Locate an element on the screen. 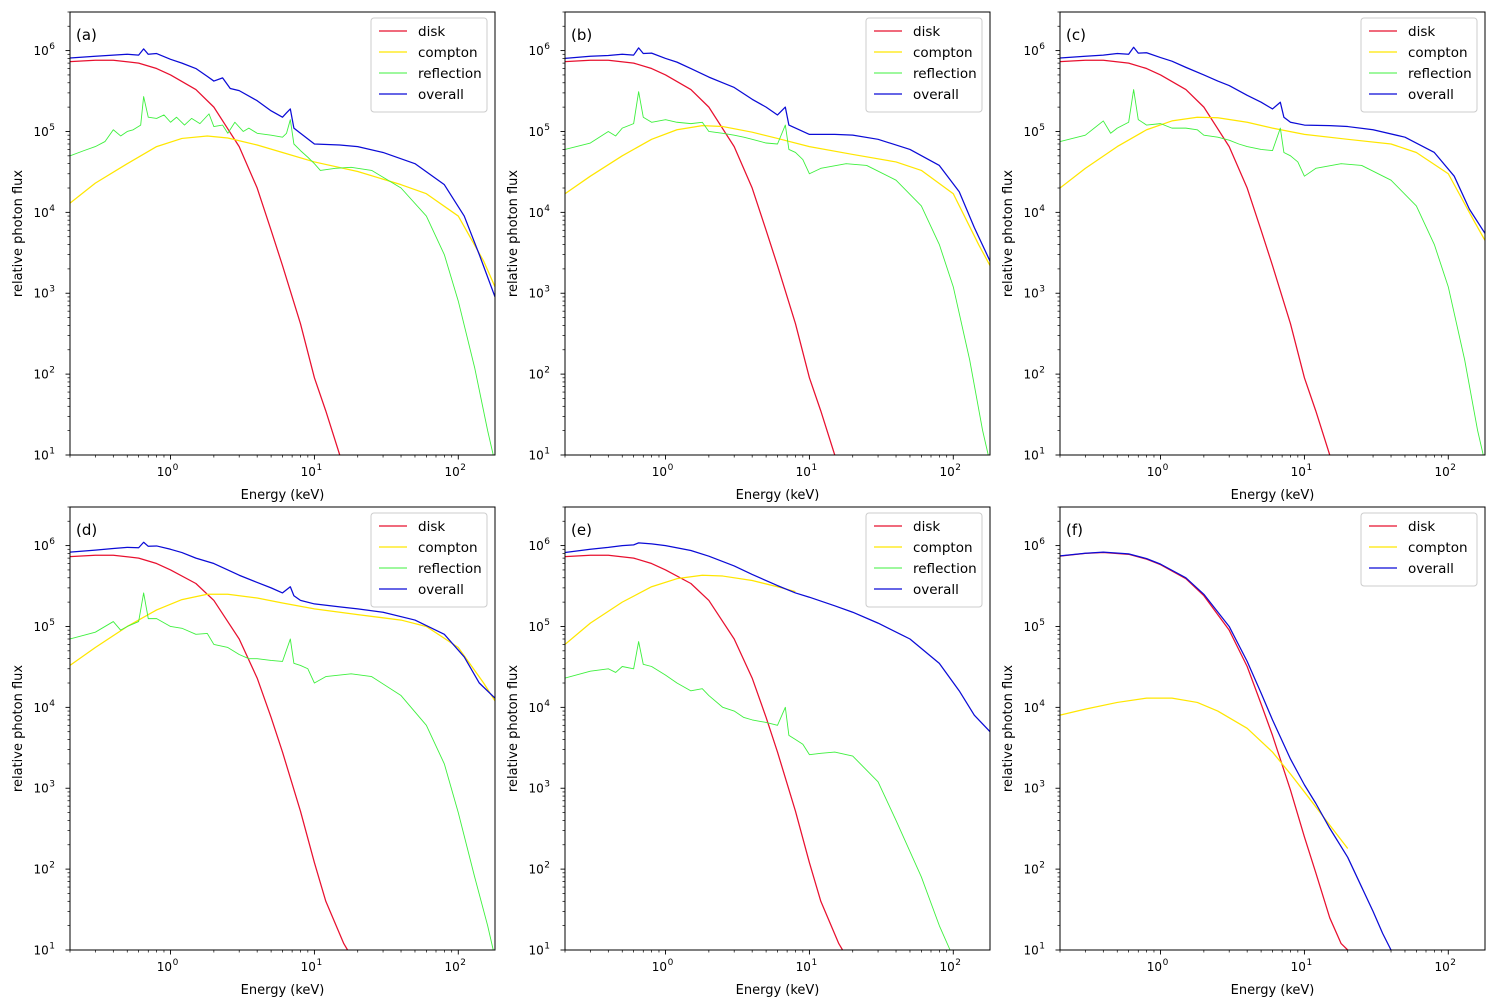 The width and height of the screenshot is (1500, 1003). panel-label: (e) is located at coordinates (581, 530).